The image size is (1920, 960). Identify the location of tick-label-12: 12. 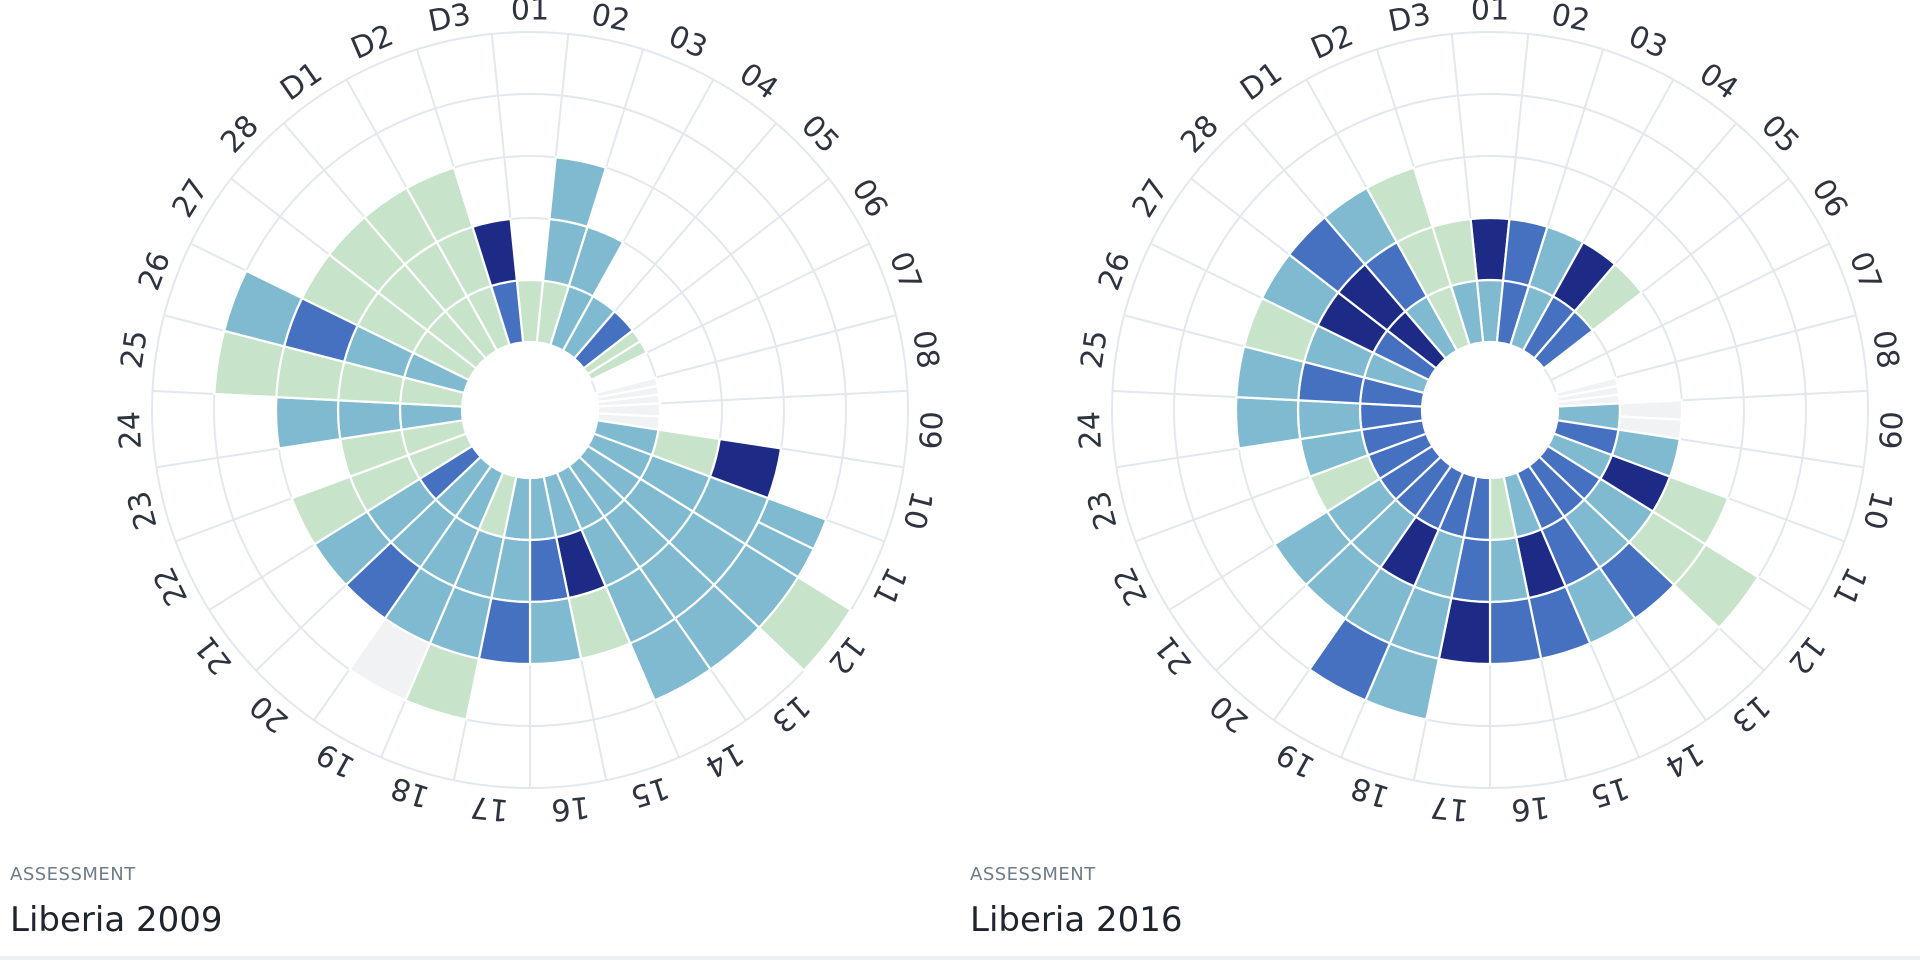
(1806, 655).